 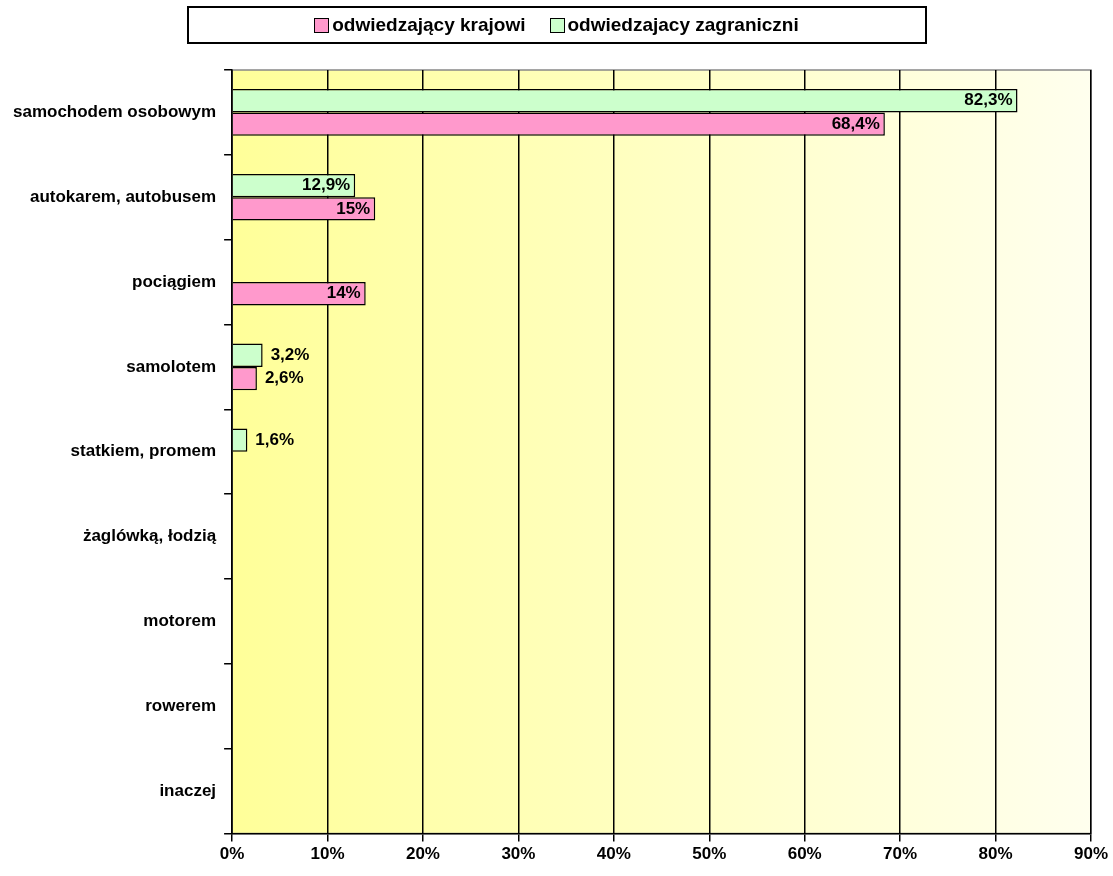 I want to click on y-tick-label: żaglówką, łodzią, so click(x=149, y=536).